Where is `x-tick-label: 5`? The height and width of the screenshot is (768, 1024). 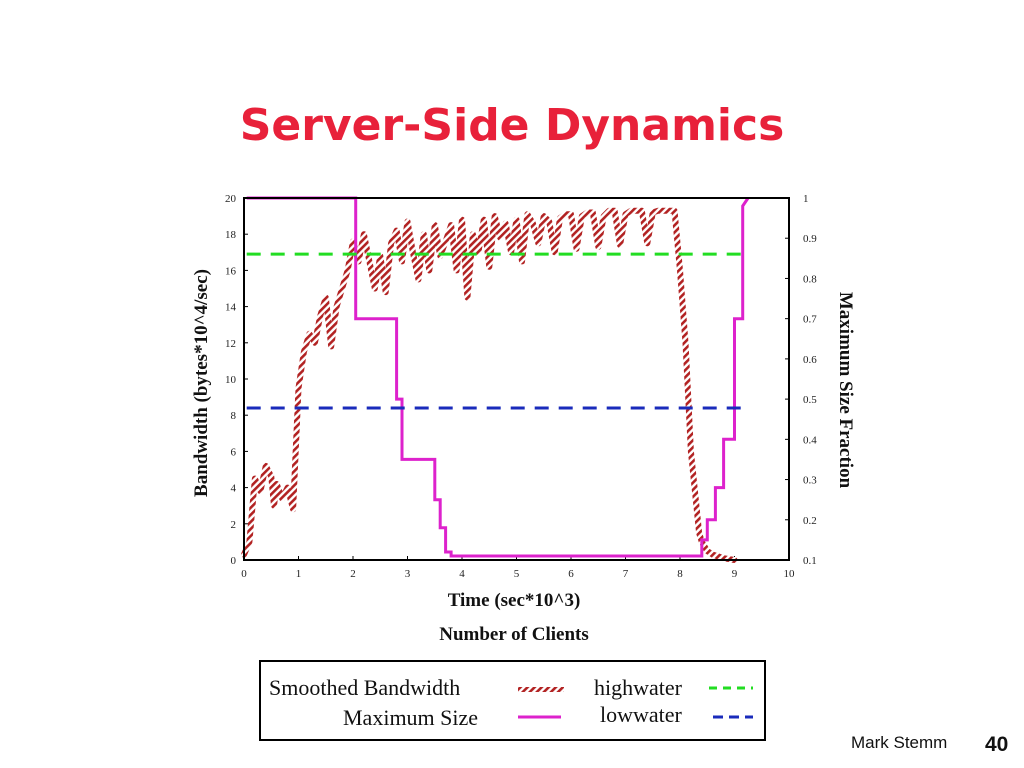 x-tick-label: 5 is located at coordinates (517, 574).